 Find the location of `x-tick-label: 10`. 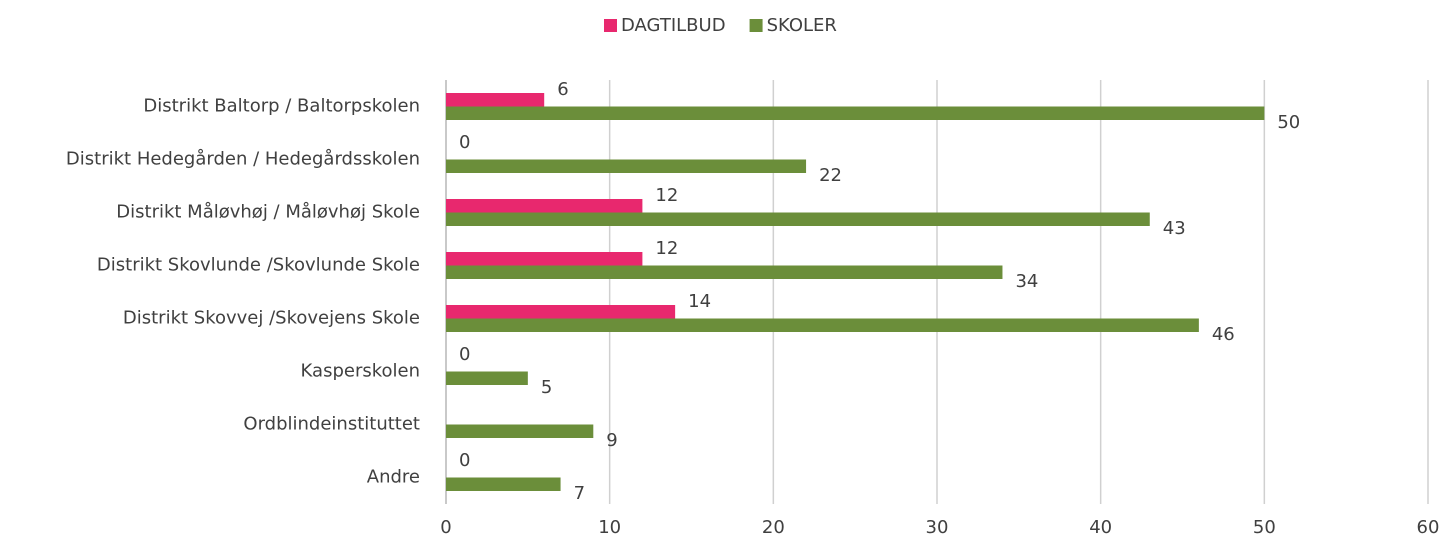

x-tick-label: 10 is located at coordinates (609, 527).